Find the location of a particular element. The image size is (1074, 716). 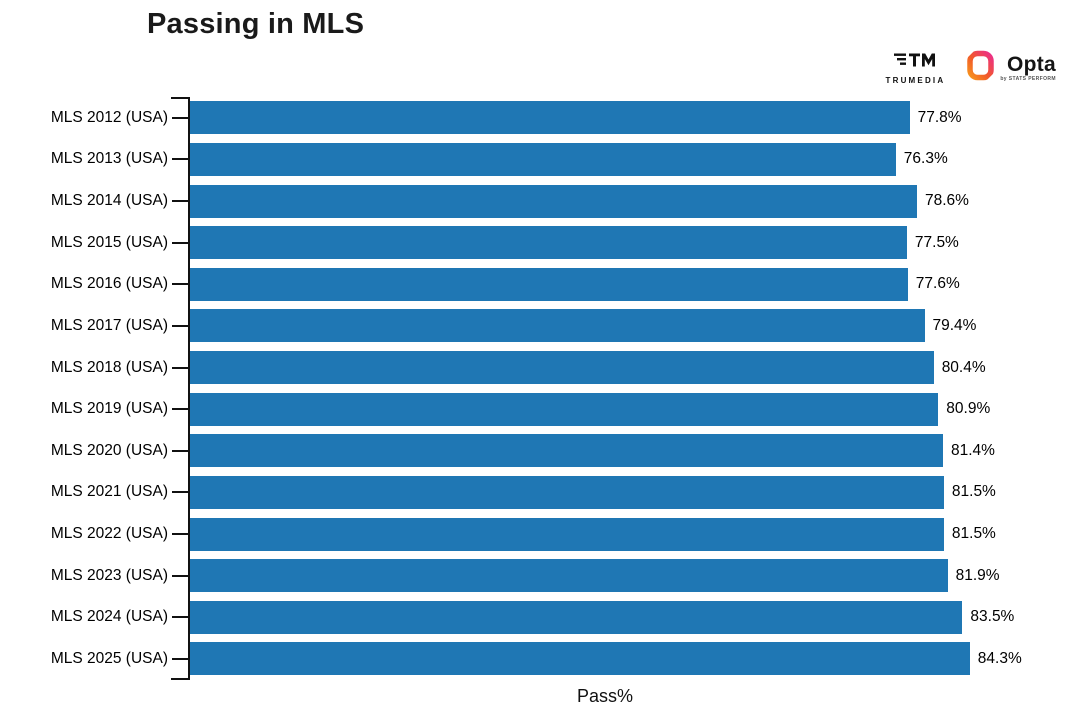

category-label: MLS 2015 (USA) is located at coordinates (109, 242).